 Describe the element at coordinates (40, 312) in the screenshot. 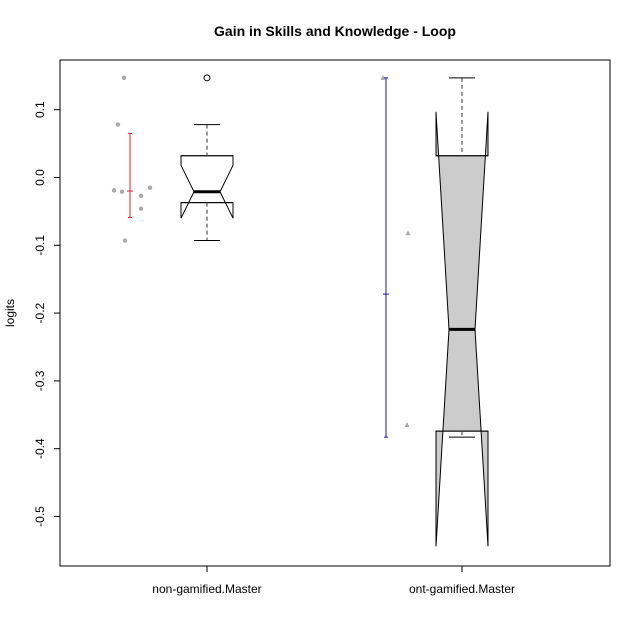

I see `y-tick-label: -0.2` at that location.